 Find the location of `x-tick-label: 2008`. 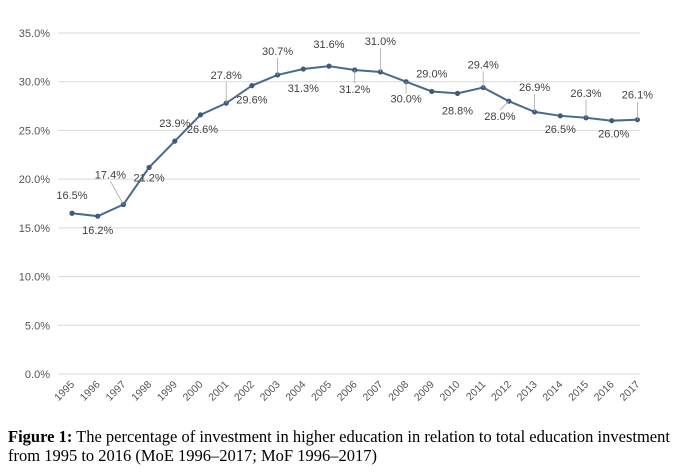

x-tick-label: 2008 is located at coordinates (398, 391).